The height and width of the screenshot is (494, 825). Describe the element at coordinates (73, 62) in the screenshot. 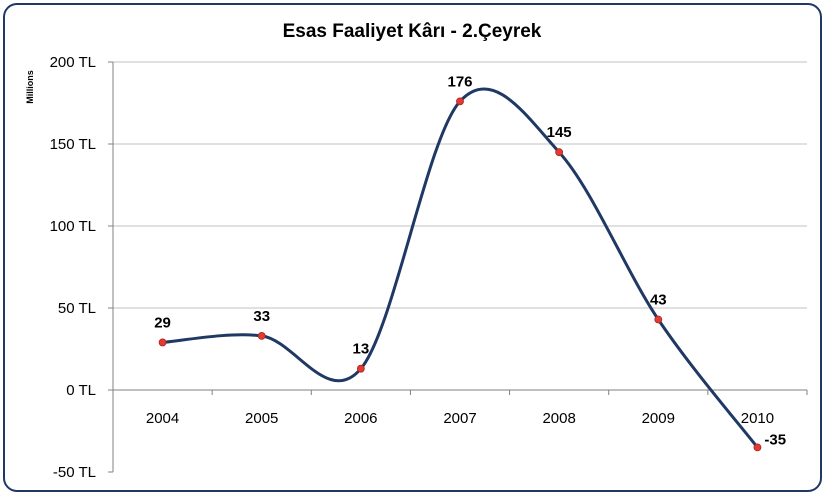

I see `y-tick-label: 200 TL` at that location.